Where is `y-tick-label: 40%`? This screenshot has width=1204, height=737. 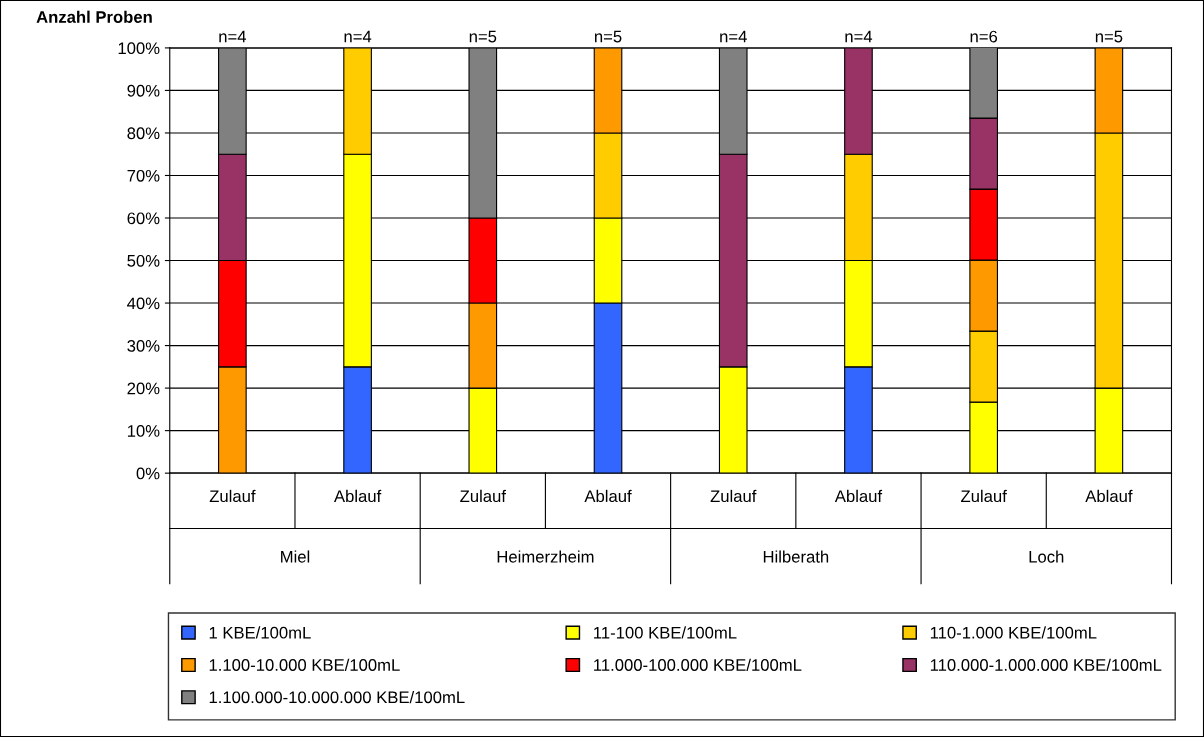 y-tick-label: 40% is located at coordinates (143, 303).